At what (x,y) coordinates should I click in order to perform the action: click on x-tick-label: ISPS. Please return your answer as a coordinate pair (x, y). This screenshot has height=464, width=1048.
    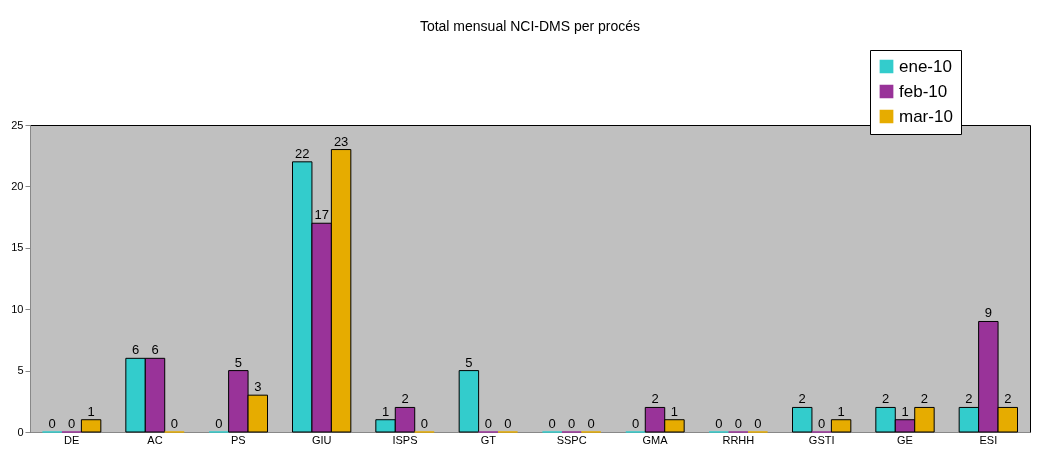
    Looking at the image, I should click on (405, 439).